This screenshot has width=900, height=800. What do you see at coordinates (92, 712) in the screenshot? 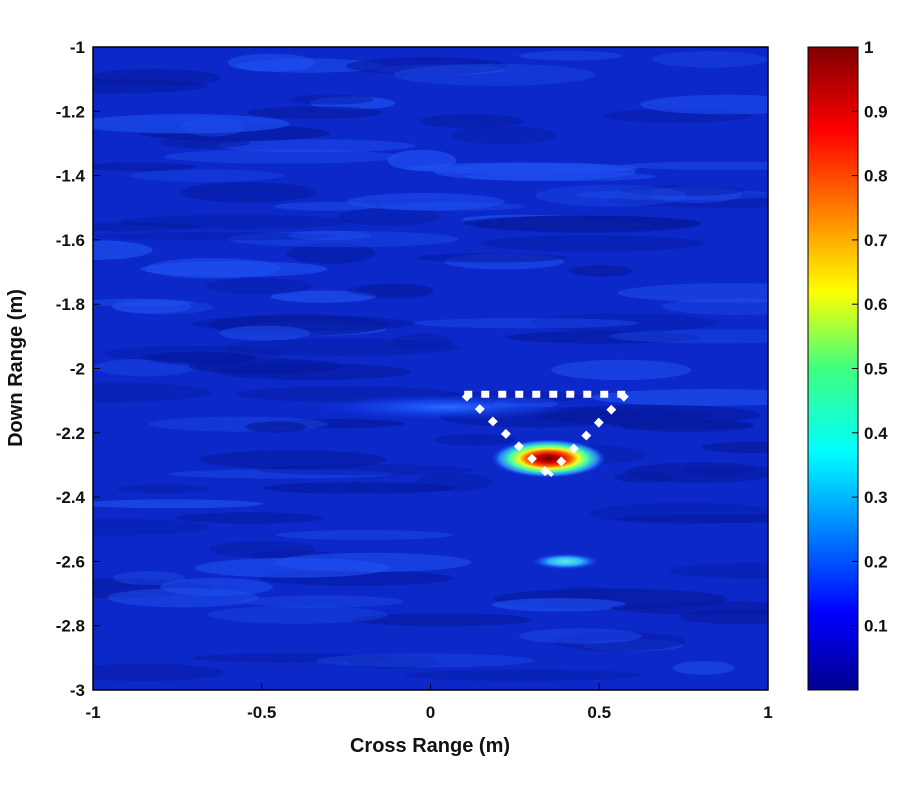
I see `x-tick-label: -1` at bounding box center [92, 712].